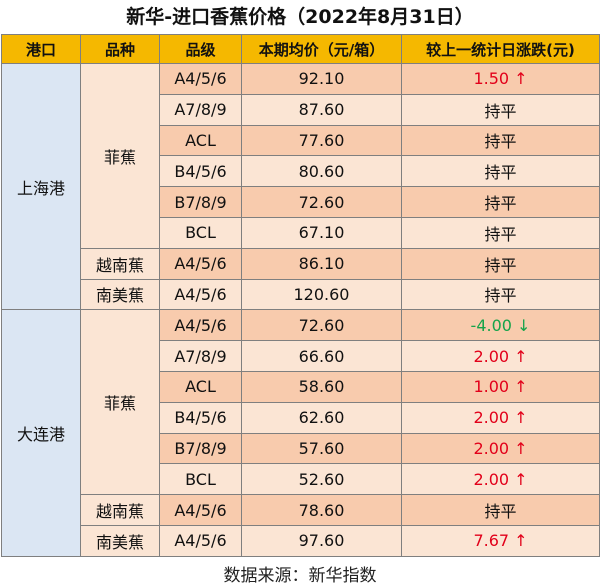 This screenshot has height=588, width=600. I want to click on price-cell: 120.60, so click(321, 294).